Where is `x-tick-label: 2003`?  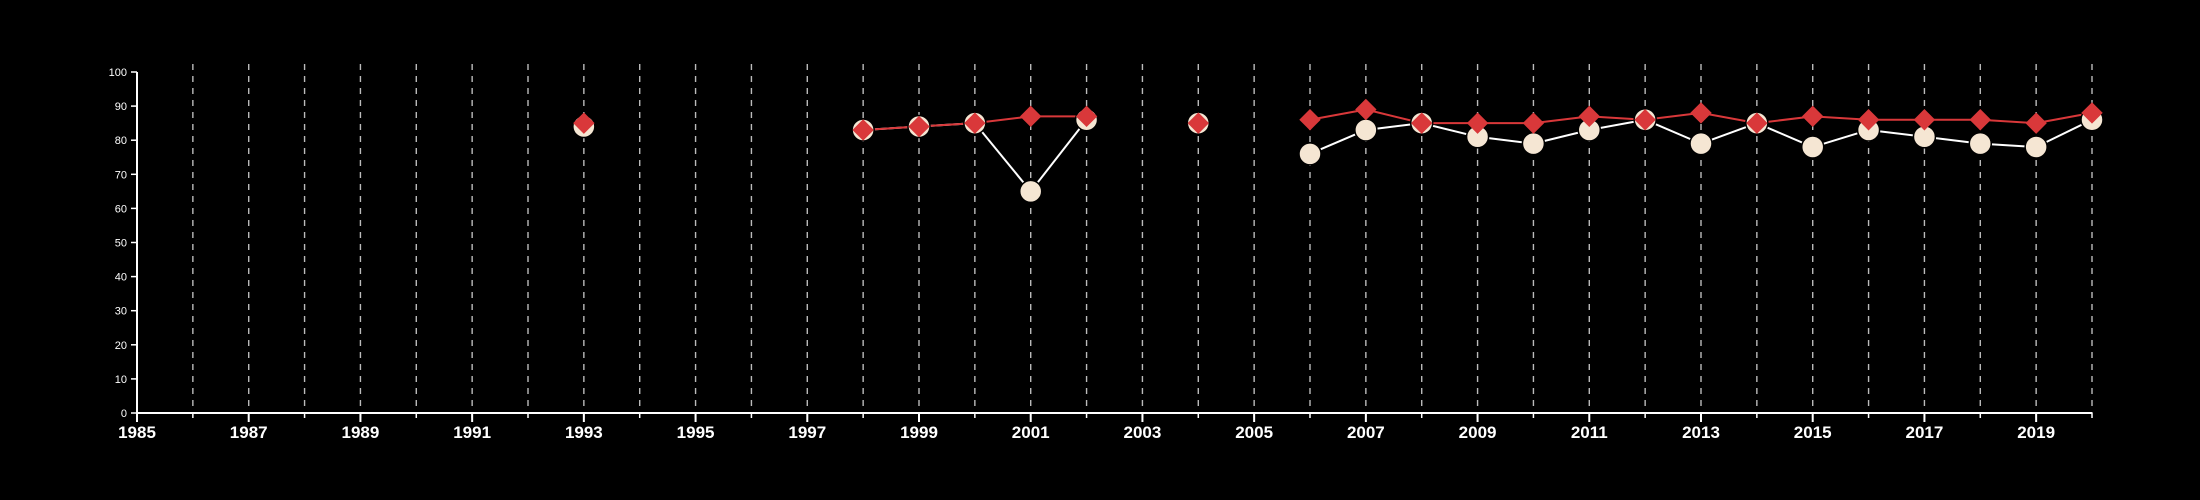
x-tick-label: 2003 is located at coordinates (1143, 432).